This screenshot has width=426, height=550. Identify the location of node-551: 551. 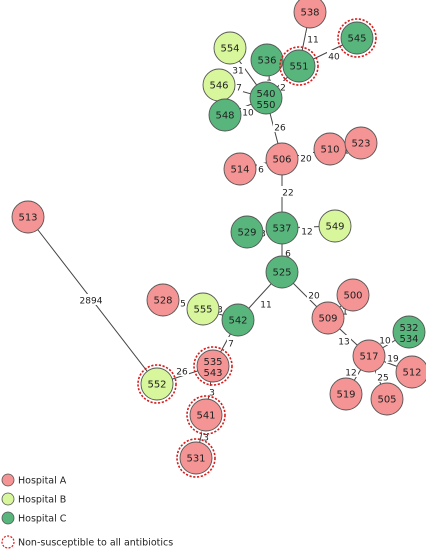
(299, 66).